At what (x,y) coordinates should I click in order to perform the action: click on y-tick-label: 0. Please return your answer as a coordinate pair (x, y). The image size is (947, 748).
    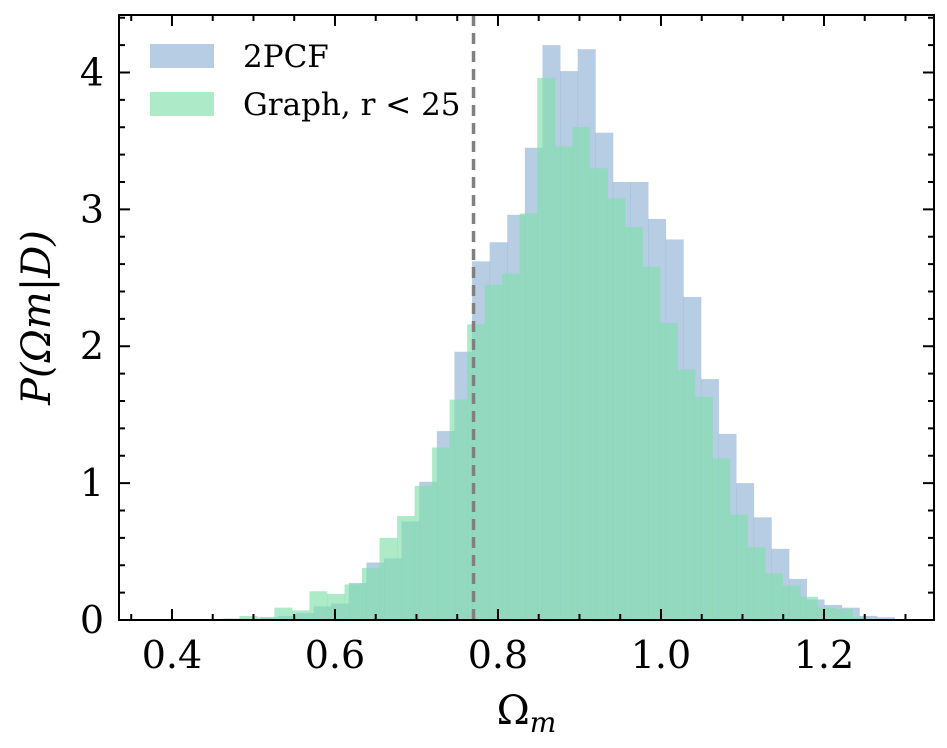
    Looking at the image, I should click on (92, 620).